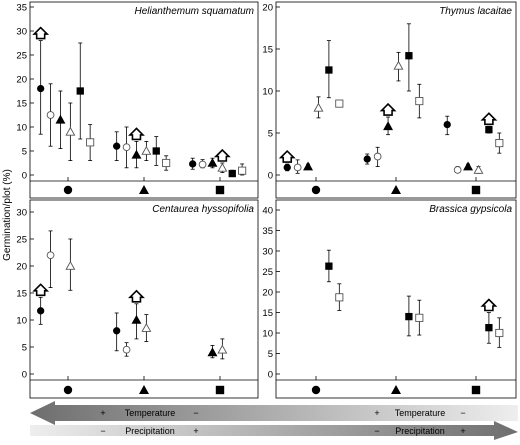 The width and height of the screenshot is (520, 445). Describe the element at coordinates (462, 431) in the screenshot. I see `precipitation-arrow-plus-right: +` at that location.